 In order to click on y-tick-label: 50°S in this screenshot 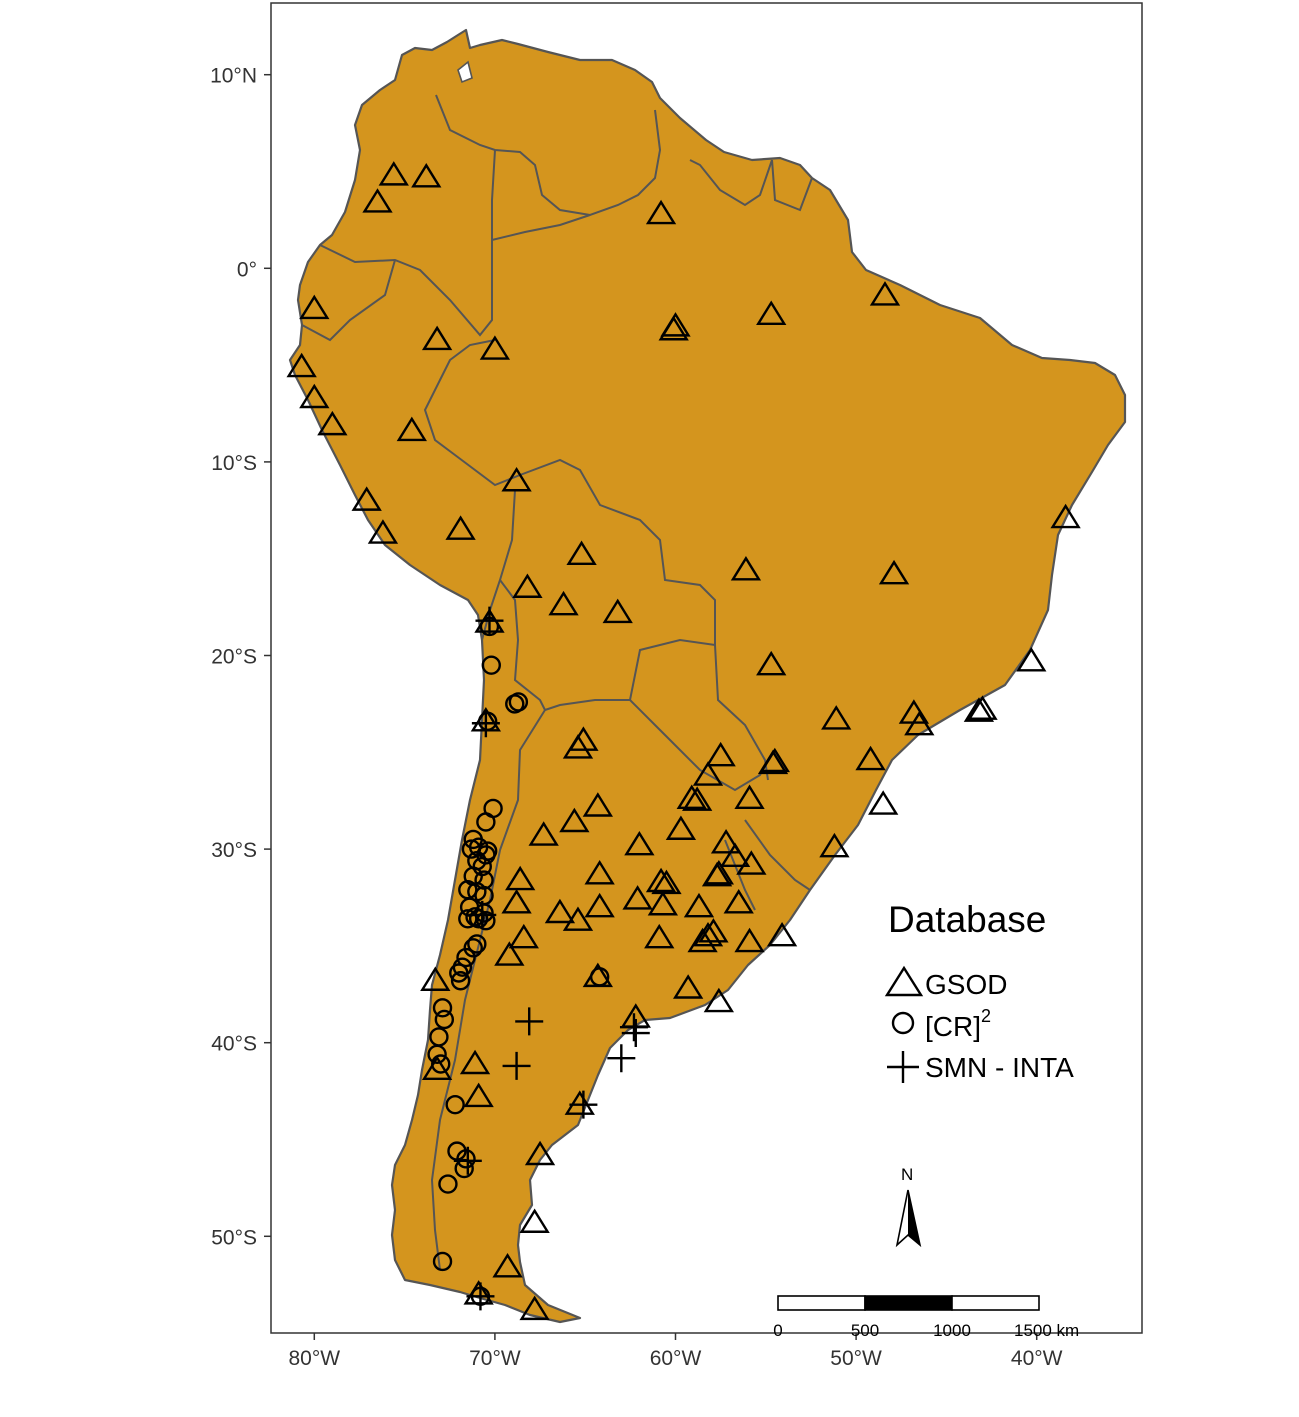, I will do `click(234, 1237)`.